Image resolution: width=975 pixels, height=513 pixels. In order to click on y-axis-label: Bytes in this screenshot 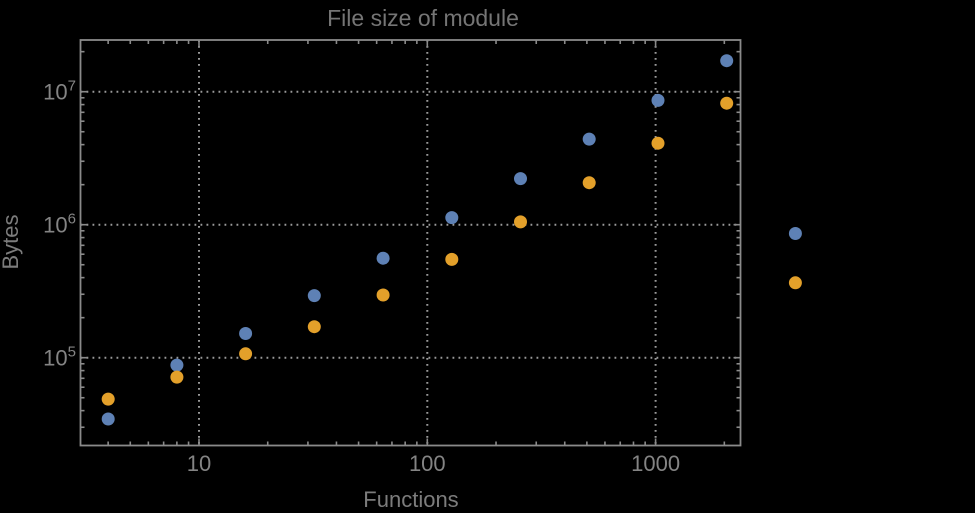, I will do `click(11, 241)`.